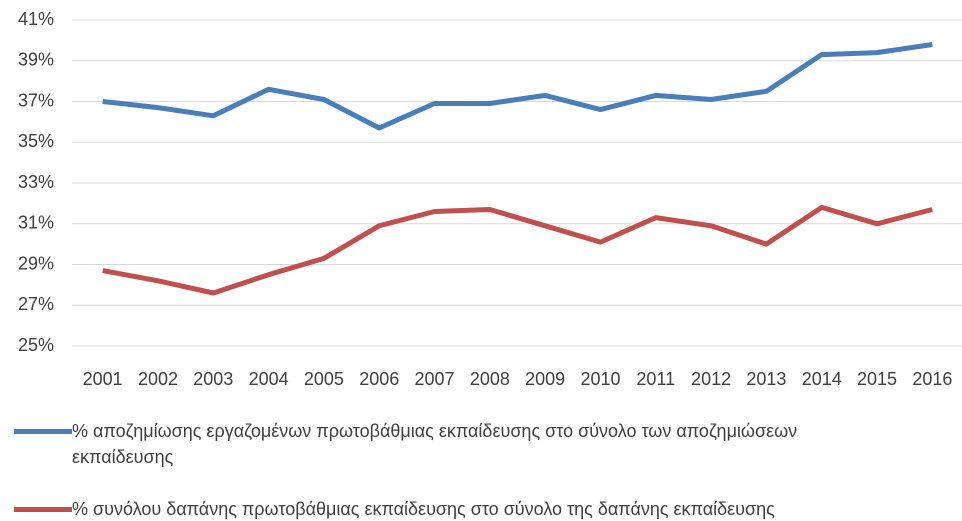 Image resolution: width=962 pixels, height=521 pixels. I want to click on y-tick-label: 35%, so click(36, 141).